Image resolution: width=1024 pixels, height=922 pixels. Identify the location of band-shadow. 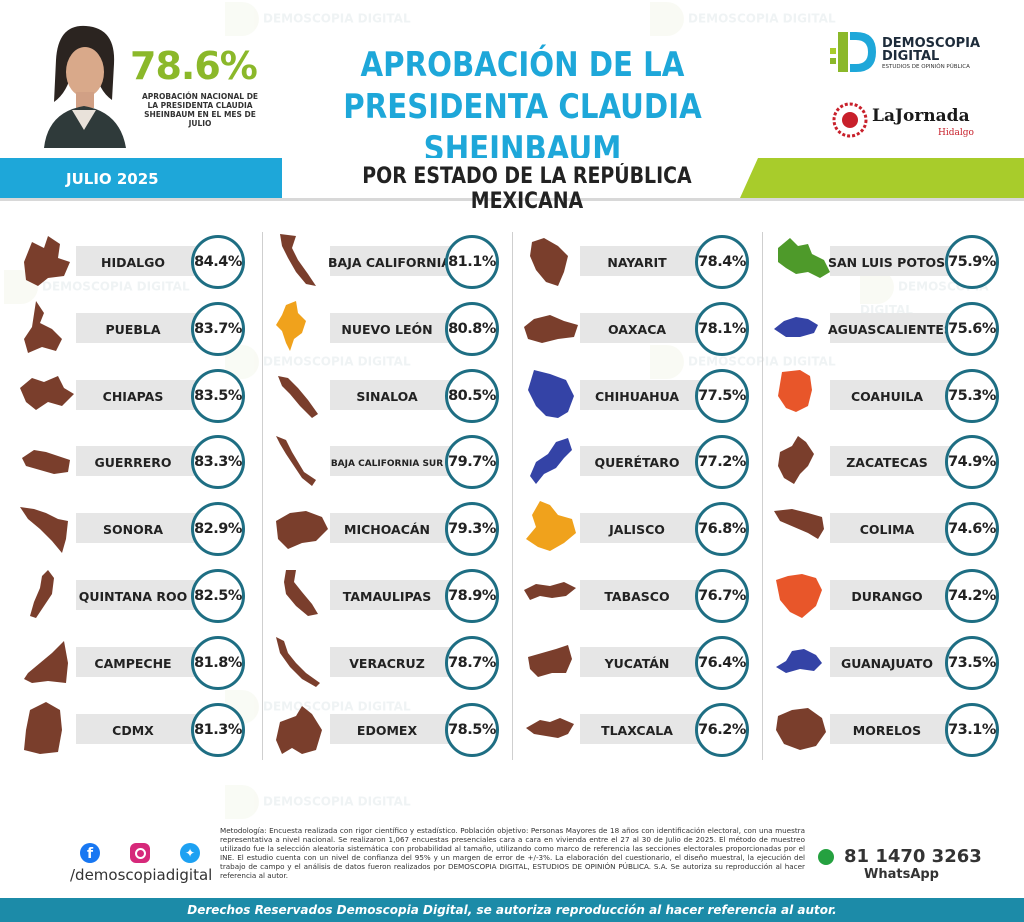
(512, 199).